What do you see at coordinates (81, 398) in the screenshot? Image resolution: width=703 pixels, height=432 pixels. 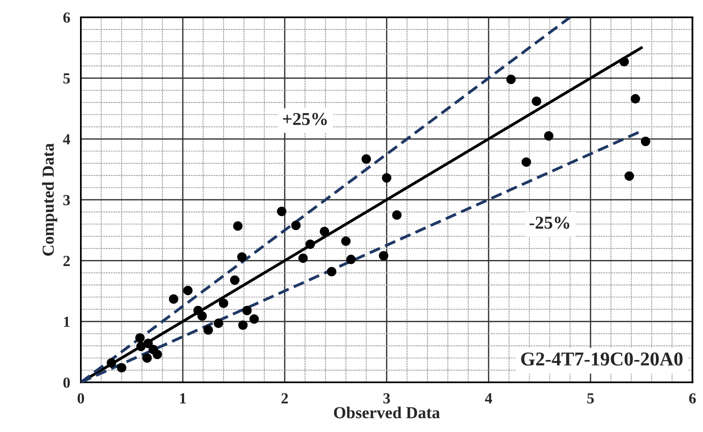 I see `x-tick-label: 0` at bounding box center [81, 398].